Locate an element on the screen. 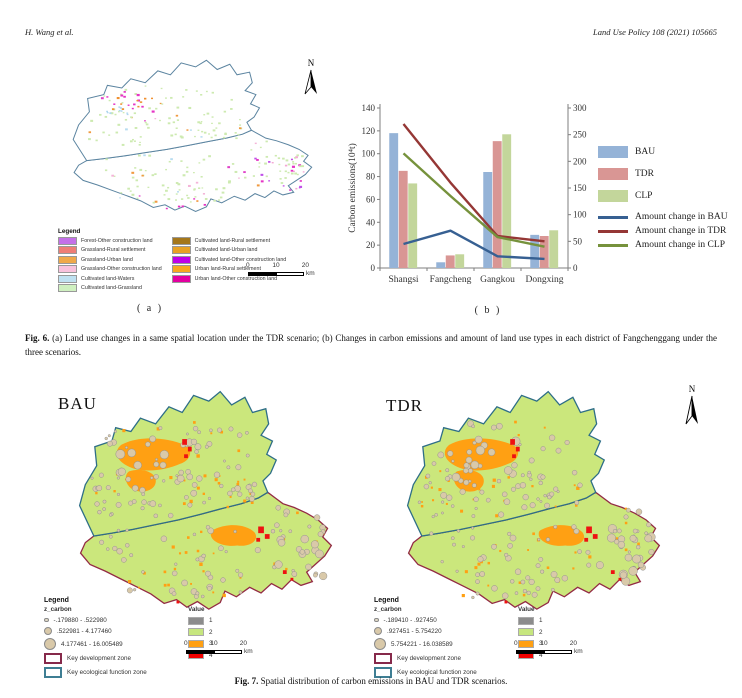 The width and height of the screenshot is (742, 698). svg-text: Dongxing is located at coordinates (545, 280).